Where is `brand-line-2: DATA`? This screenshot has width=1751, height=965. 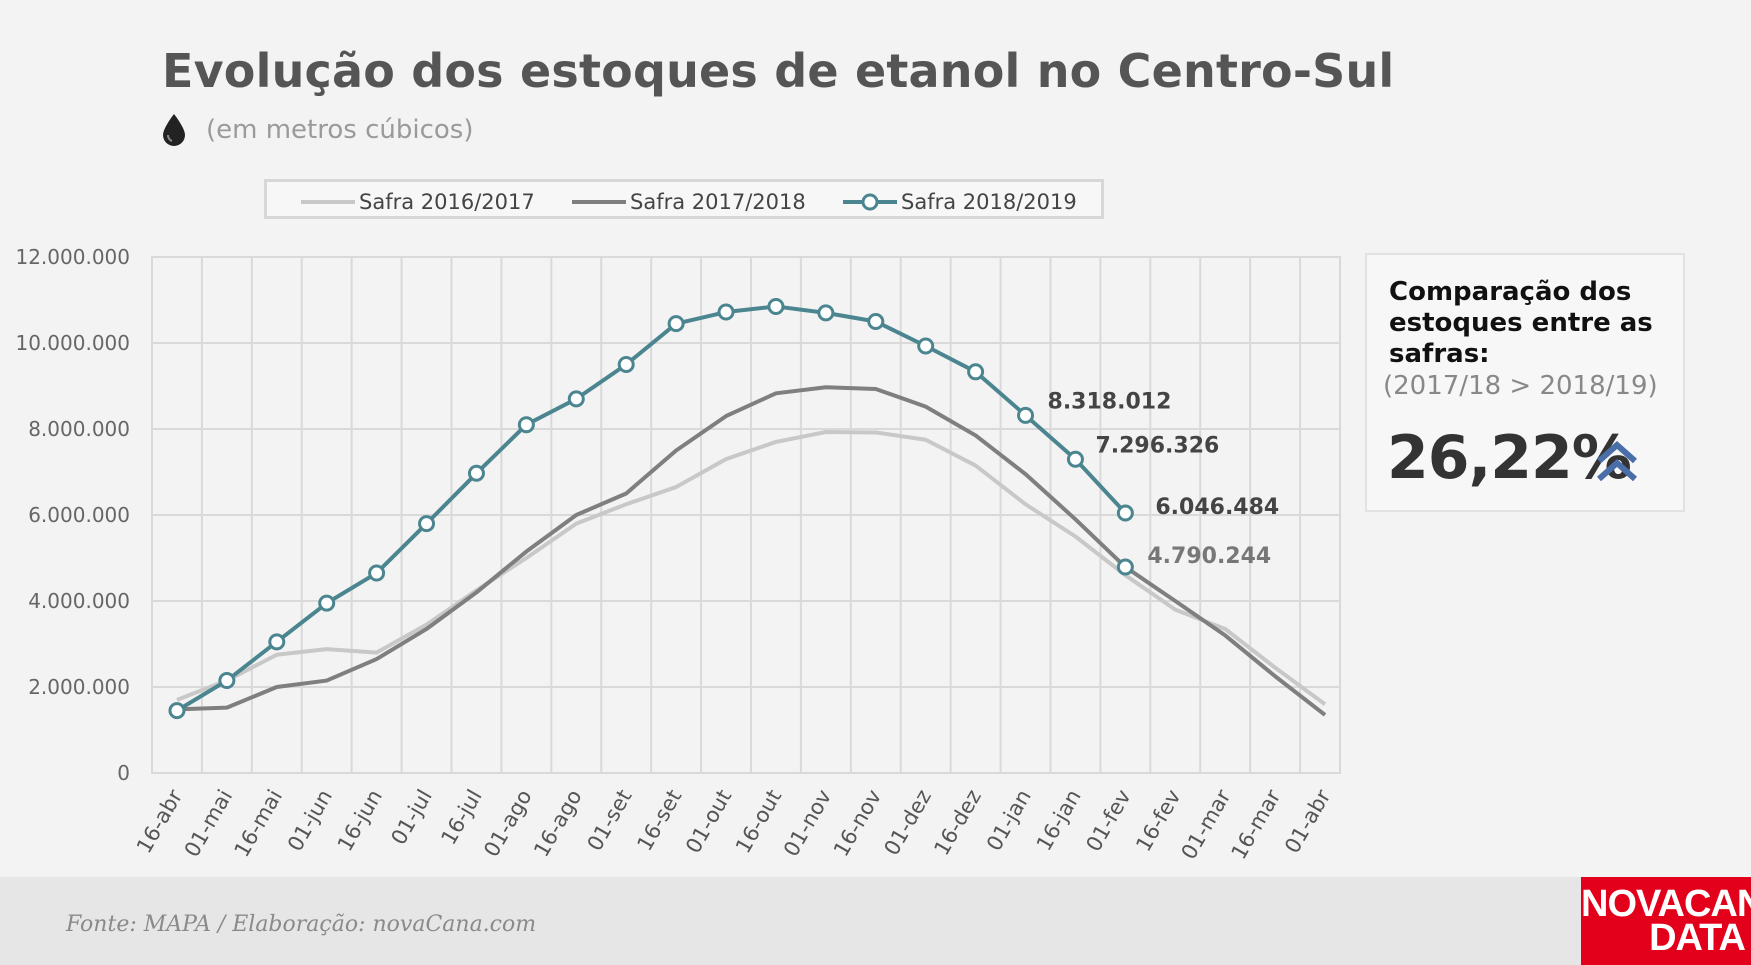 brand-line-2: DATA is located at coordinates (1697, 938).